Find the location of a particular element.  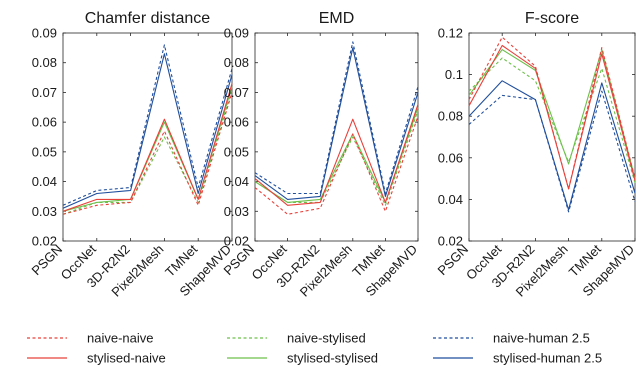

legend-item: stylised-stylised is located at coordinates (302, 358).